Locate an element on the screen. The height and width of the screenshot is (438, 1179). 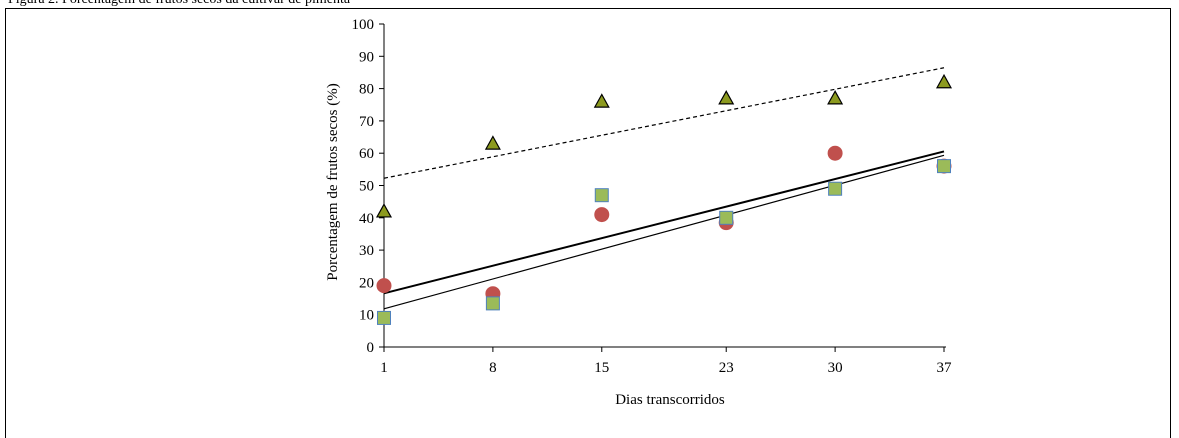
y-tick-label: 70 is located at coordinates (366, 122).